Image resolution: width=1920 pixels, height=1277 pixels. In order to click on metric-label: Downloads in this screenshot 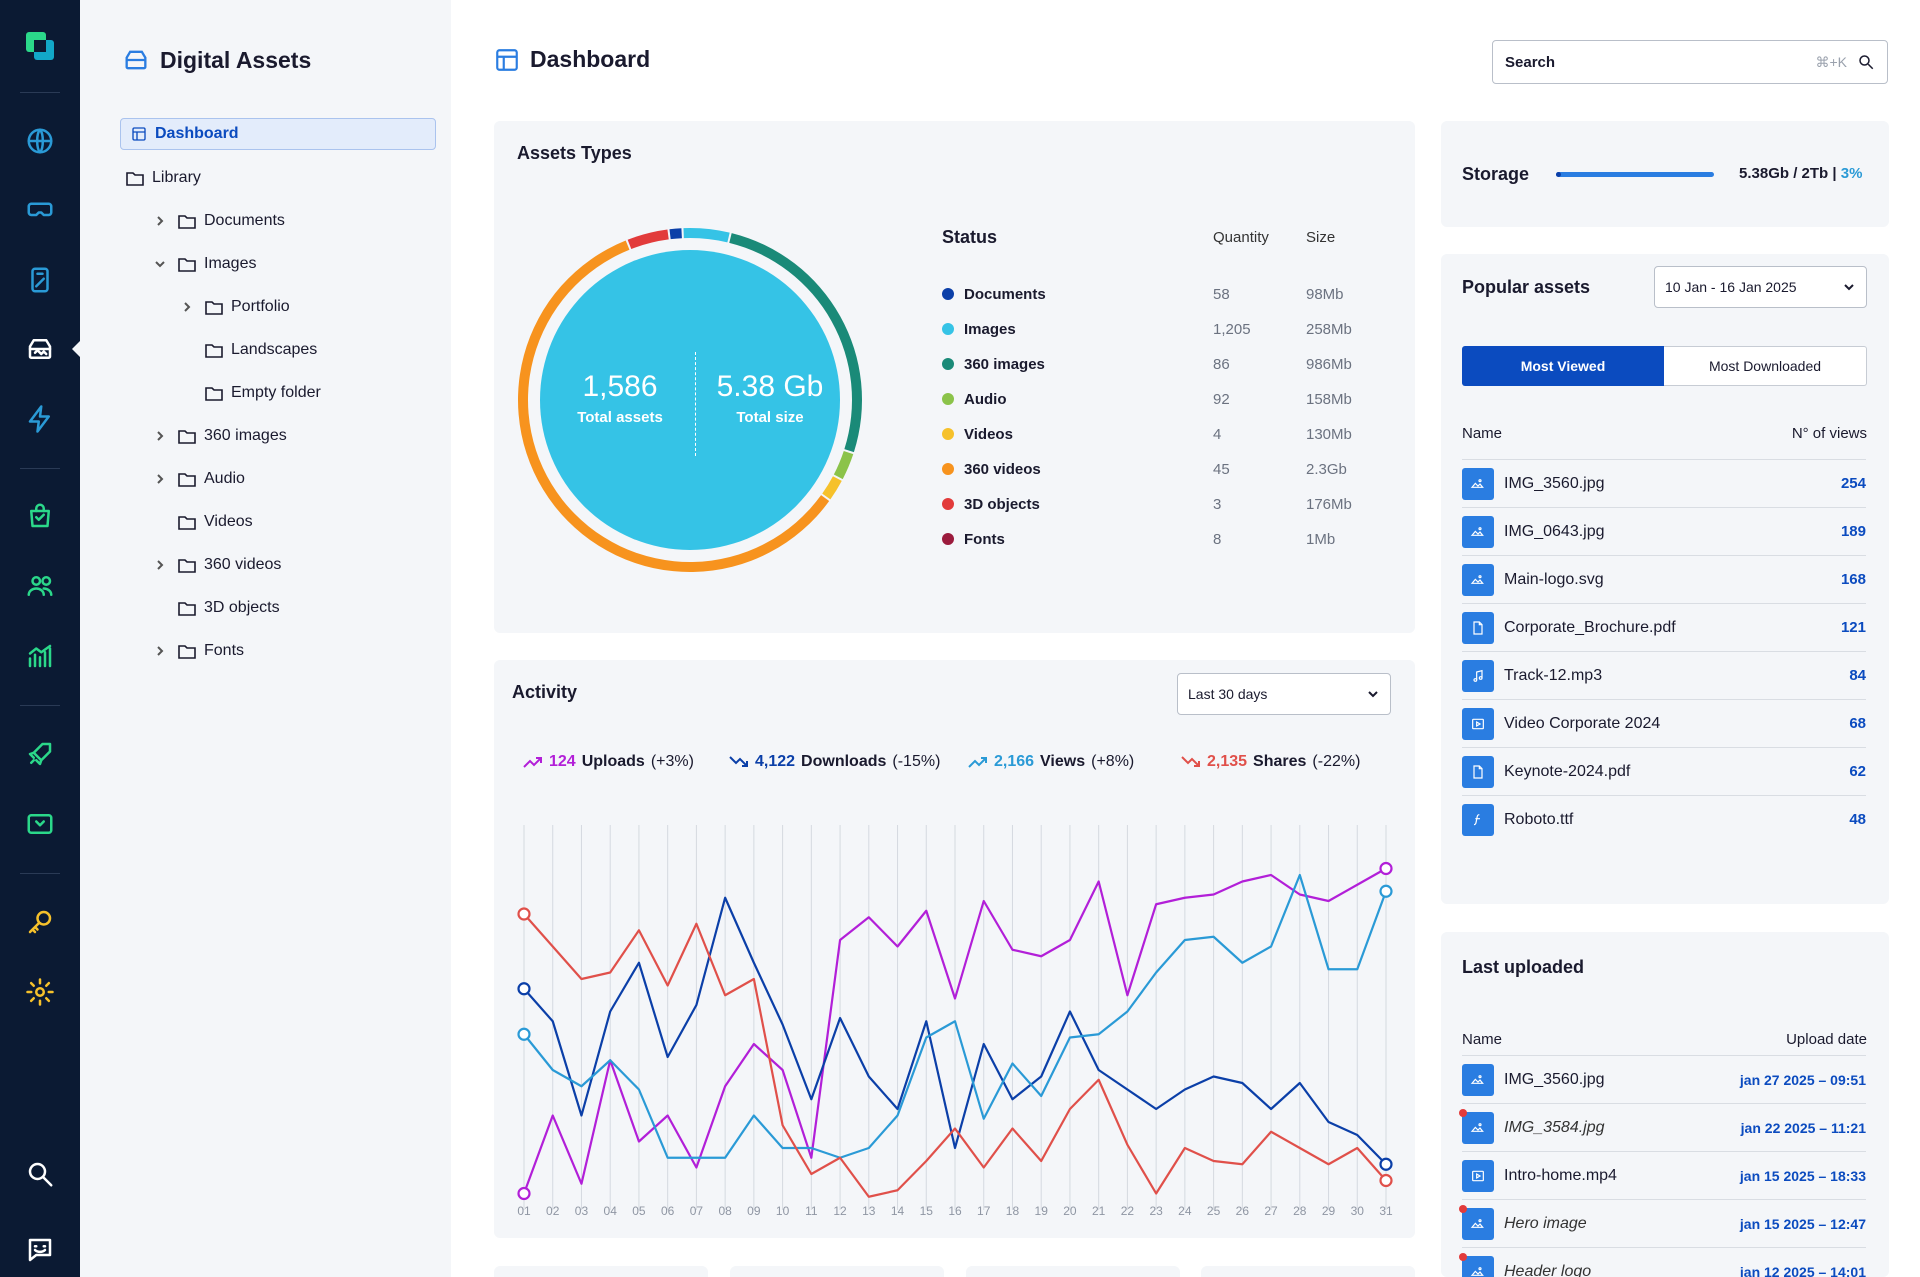, I will do `click(844, 761)`.